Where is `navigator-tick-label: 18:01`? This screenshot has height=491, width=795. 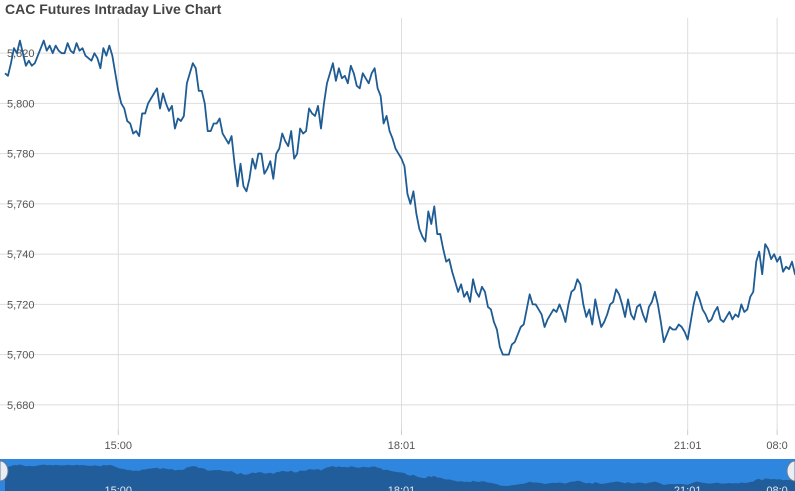 navigator-tick-label: 18:01 is located at coordinates (402, 488).